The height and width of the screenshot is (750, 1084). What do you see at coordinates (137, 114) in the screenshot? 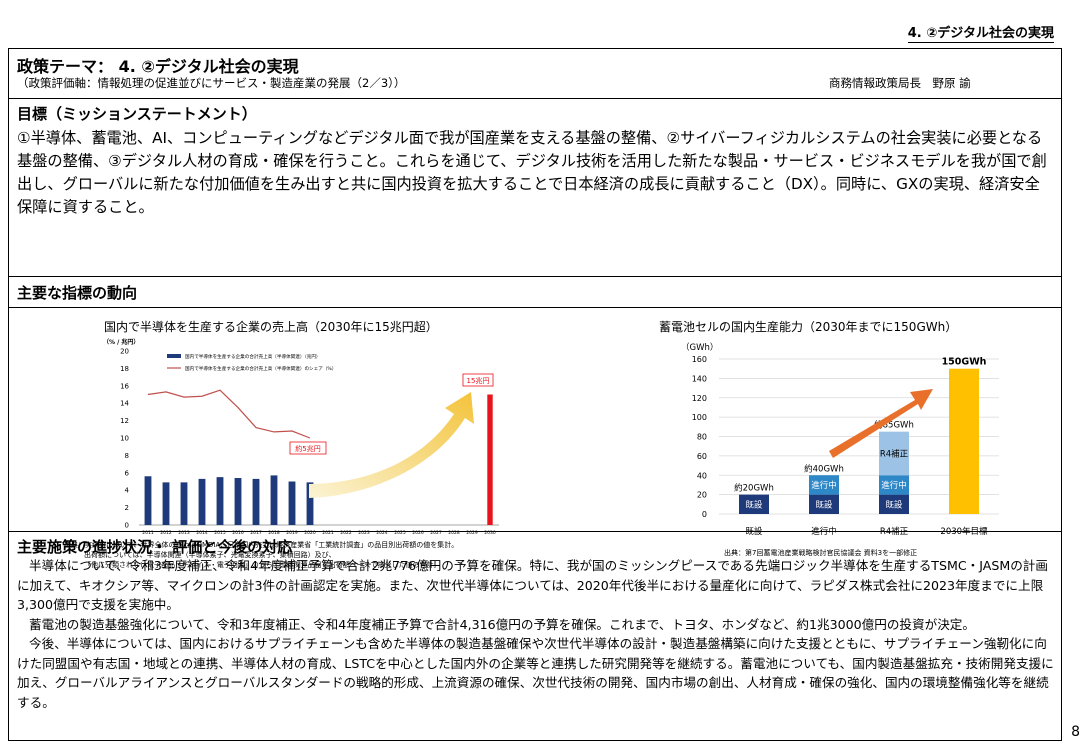
I see `mission-title: 目標（ミッションステートメント）` at bounding box center [137, 114].